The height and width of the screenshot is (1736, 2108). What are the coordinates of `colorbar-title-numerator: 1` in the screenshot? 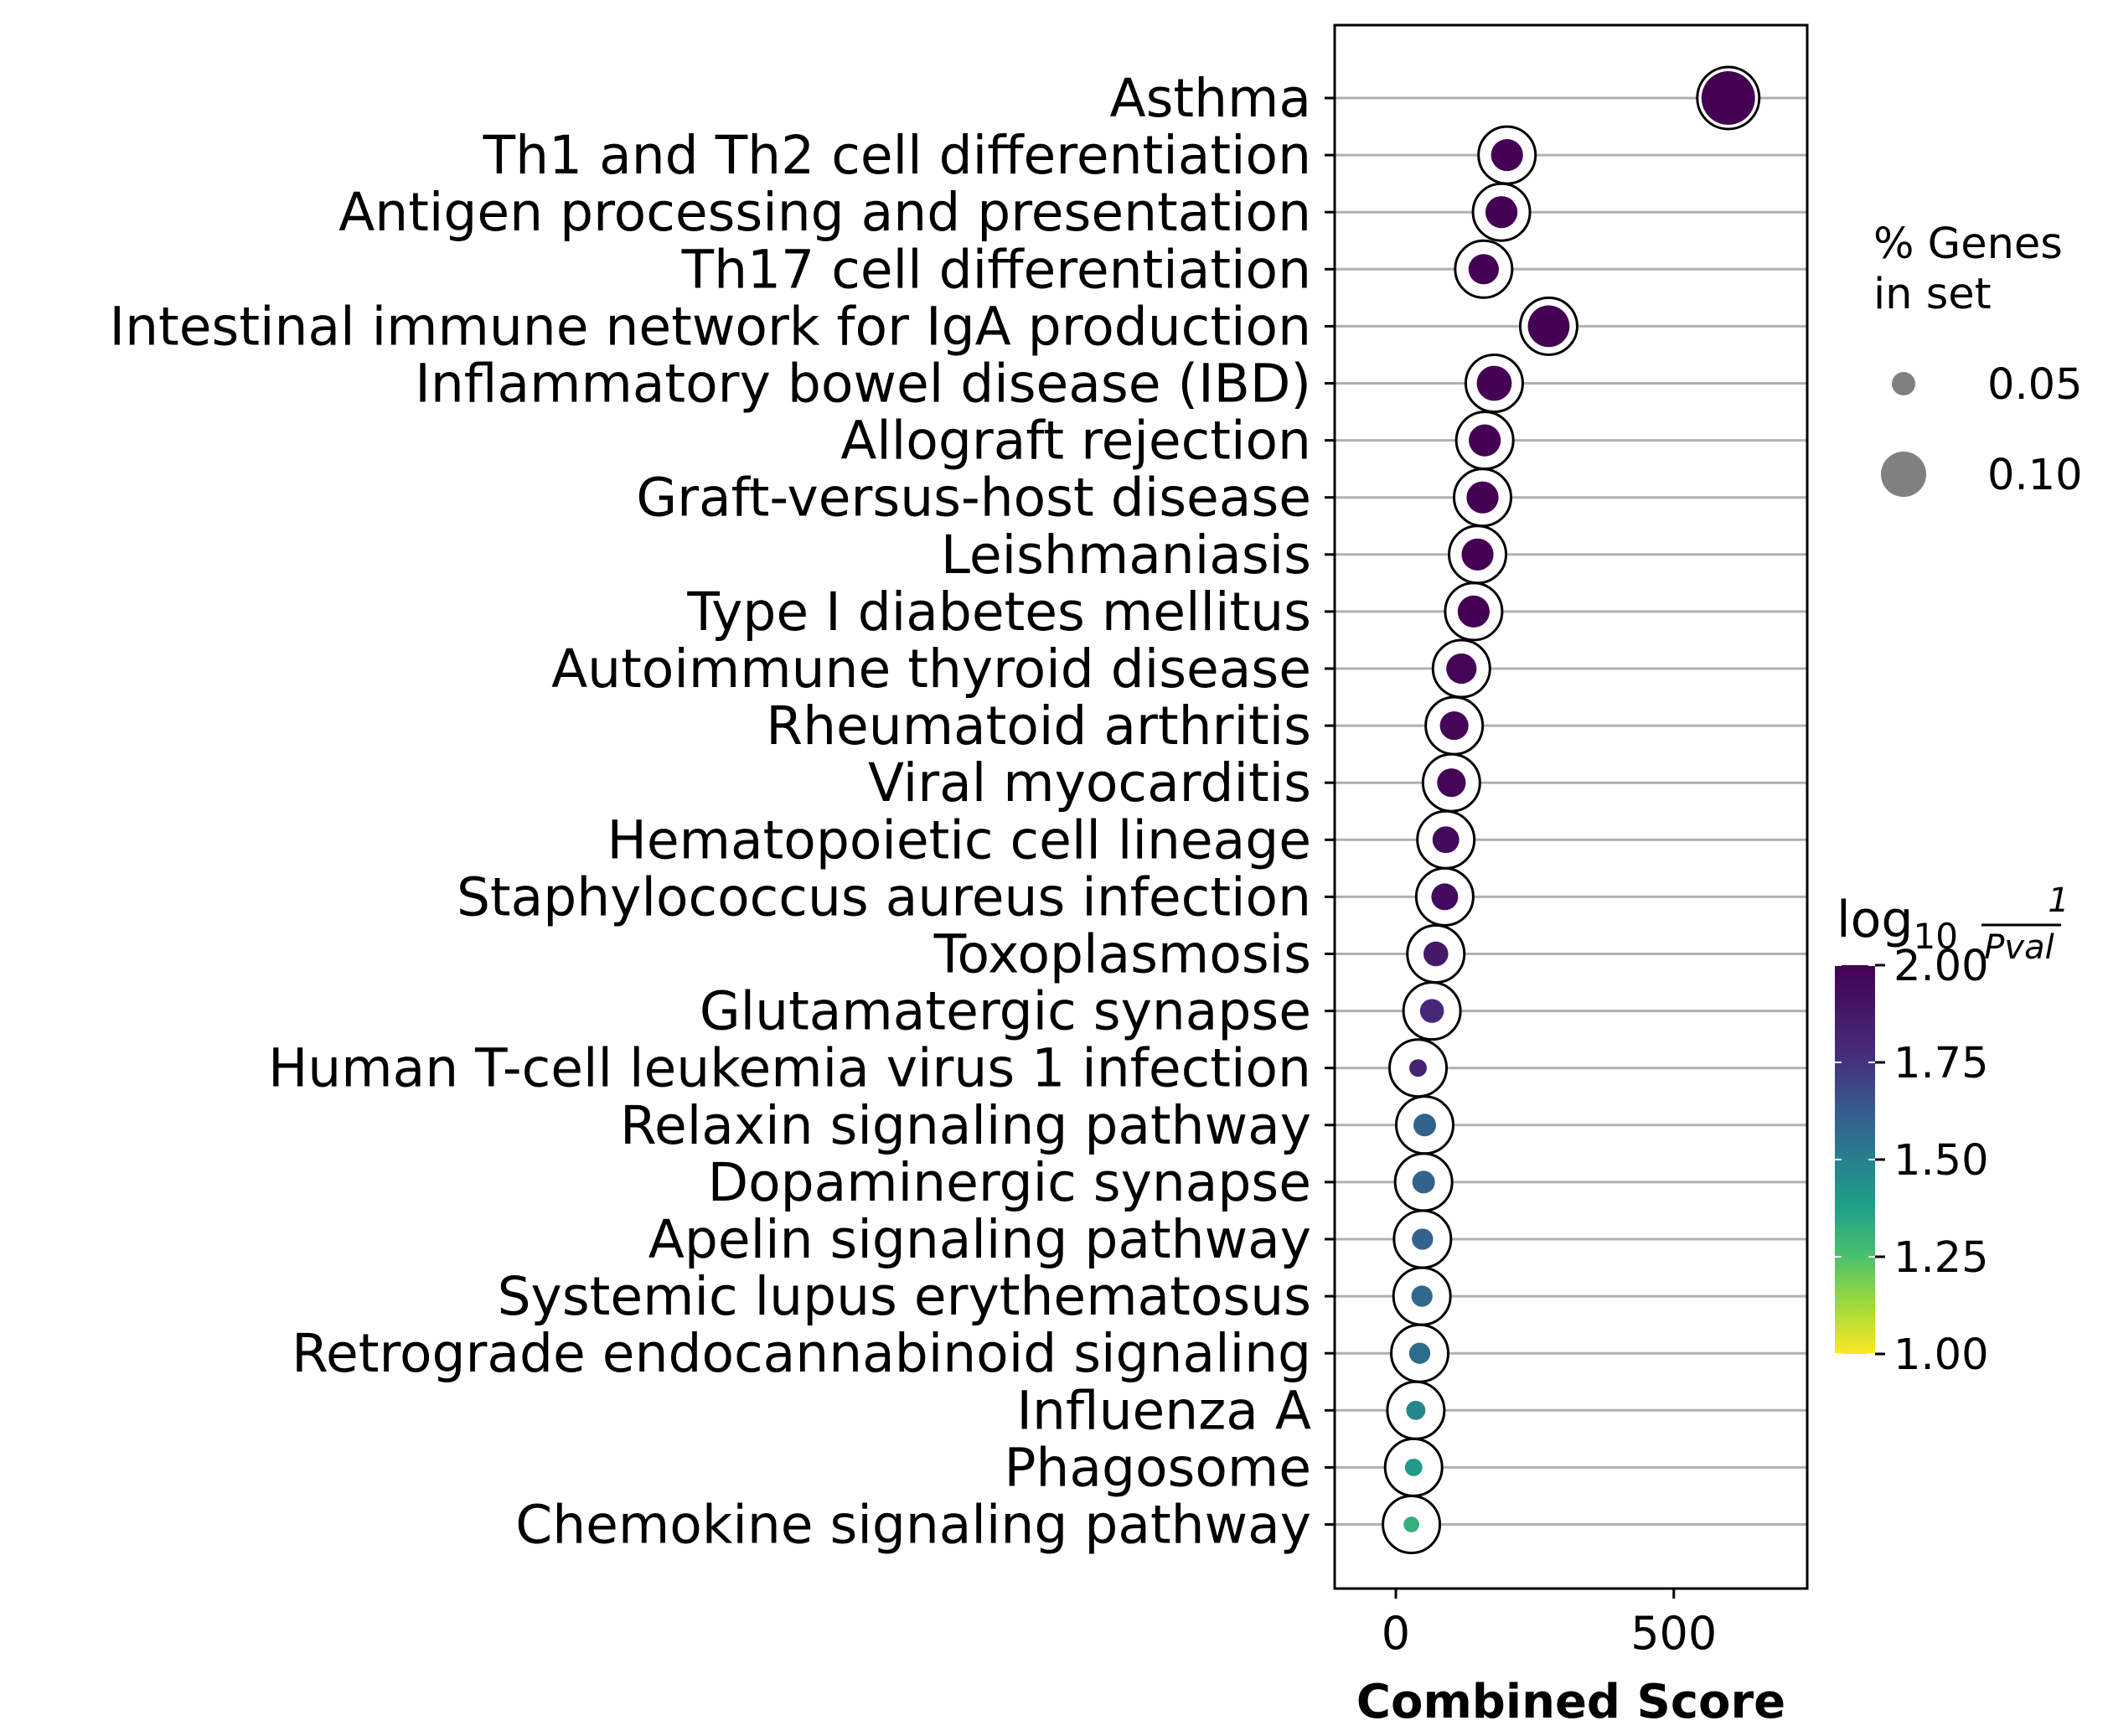 It's located at (2058, 900).